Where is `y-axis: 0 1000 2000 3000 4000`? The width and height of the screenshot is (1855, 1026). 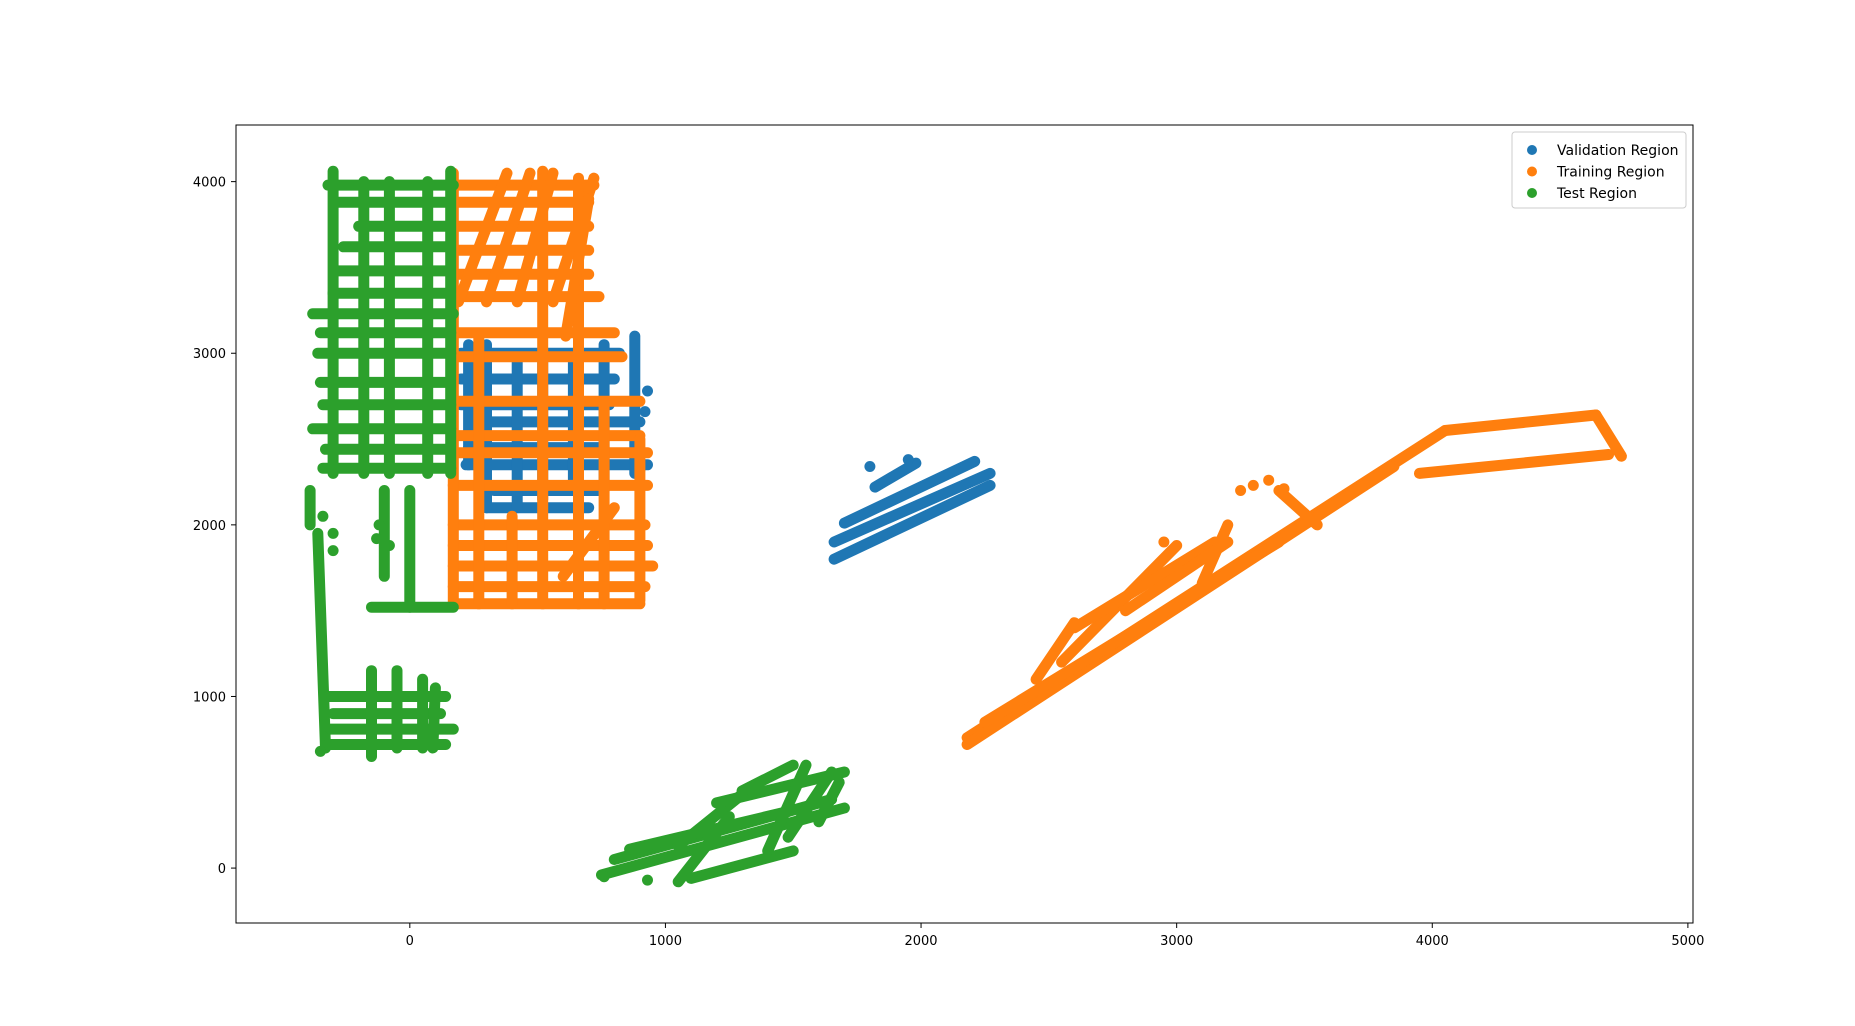
y-axis: 0 1000 2000 3000 4000 is located at coordinates (214, 526).